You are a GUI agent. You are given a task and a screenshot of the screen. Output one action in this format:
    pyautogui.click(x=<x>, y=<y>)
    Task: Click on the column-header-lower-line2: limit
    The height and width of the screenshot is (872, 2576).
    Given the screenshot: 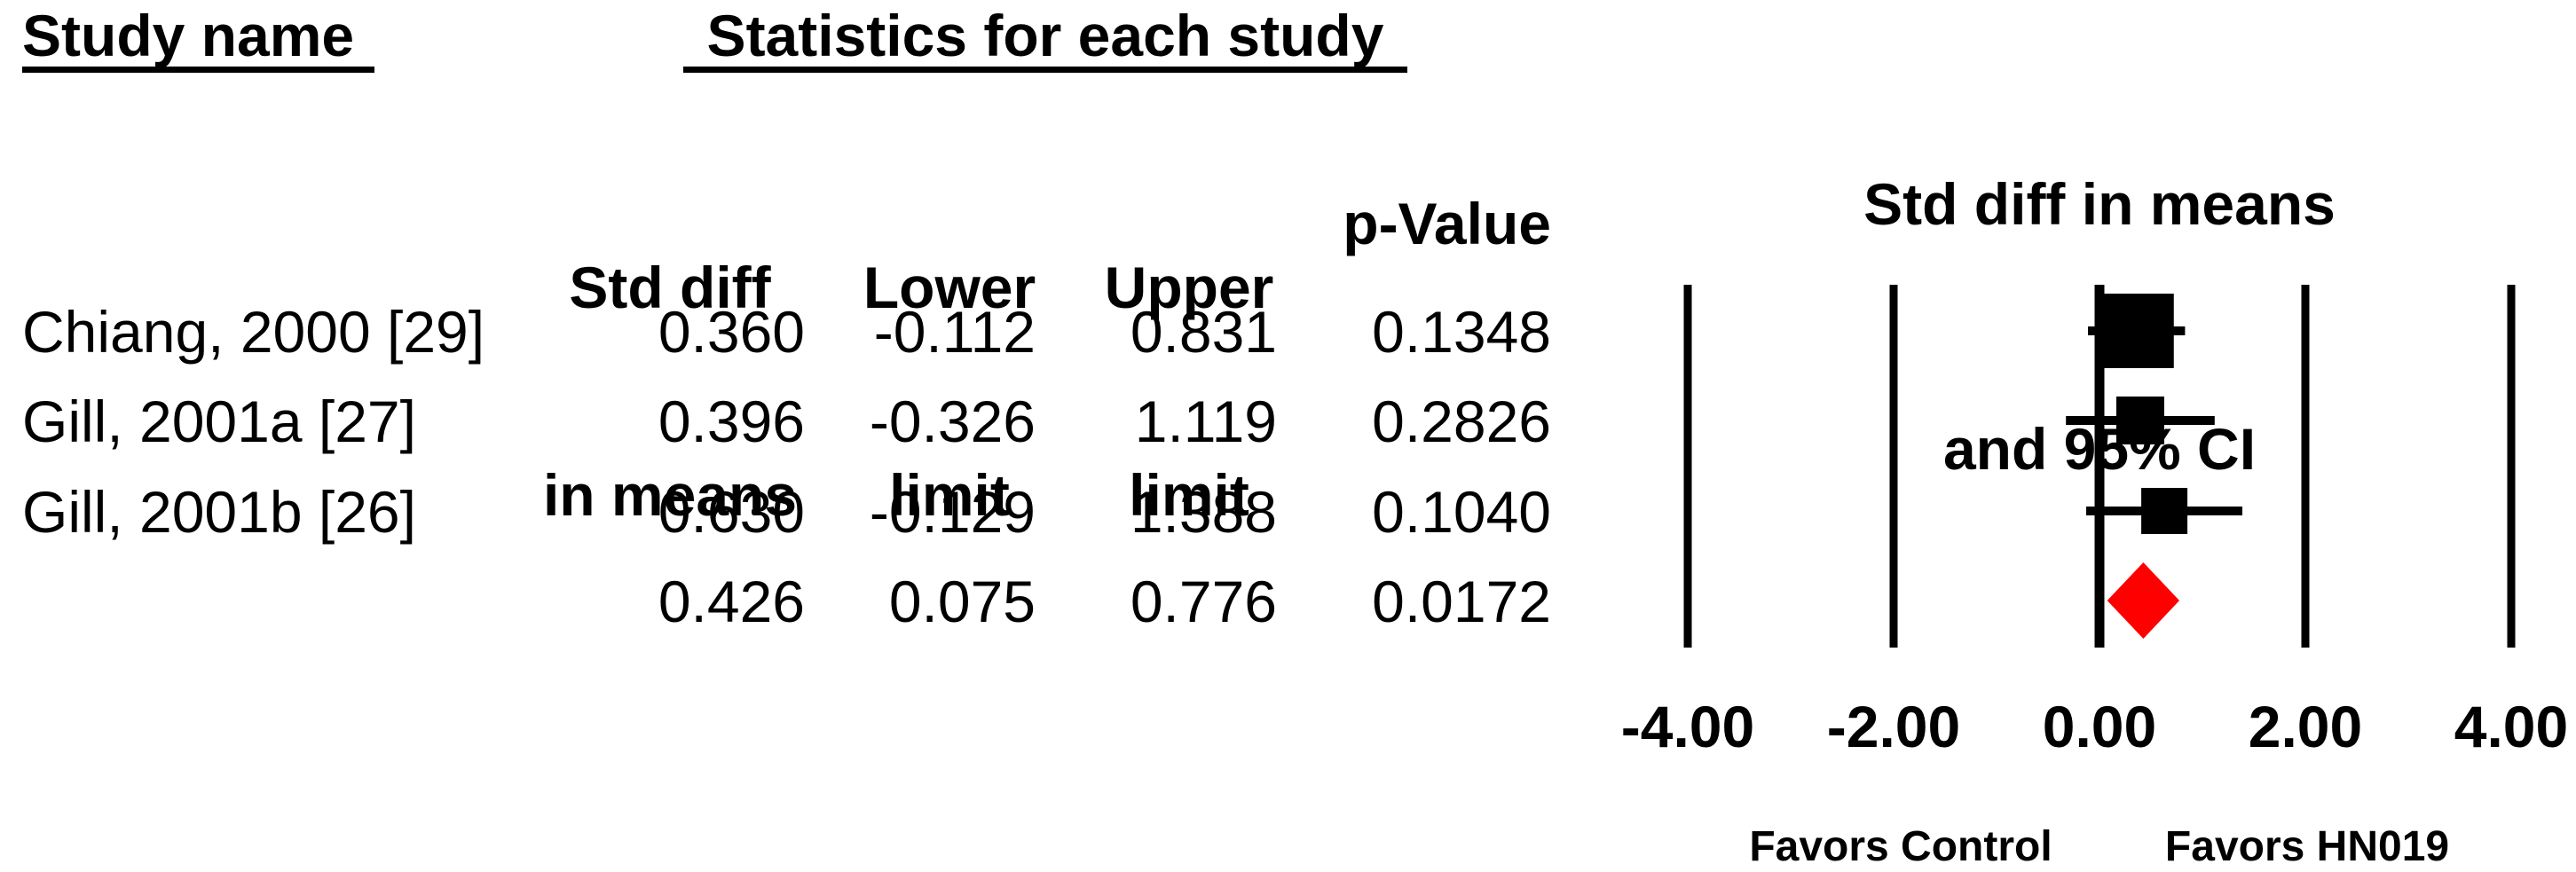 What is the action you would take?
    pyautogui.click(x=950, y=495)
    